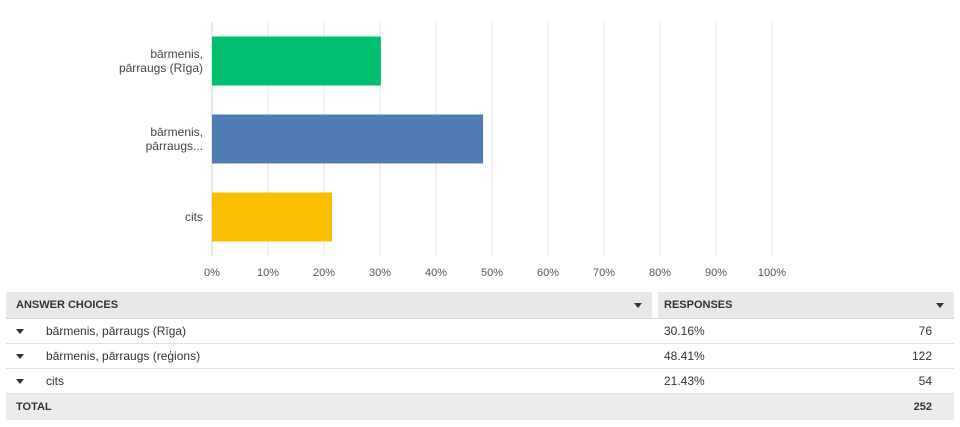 The height and width of the screenshot is (427, 960). Describe the element at coordinates (436, 273) in the screenshot. I see `x-tick-label: 40%` at that location.